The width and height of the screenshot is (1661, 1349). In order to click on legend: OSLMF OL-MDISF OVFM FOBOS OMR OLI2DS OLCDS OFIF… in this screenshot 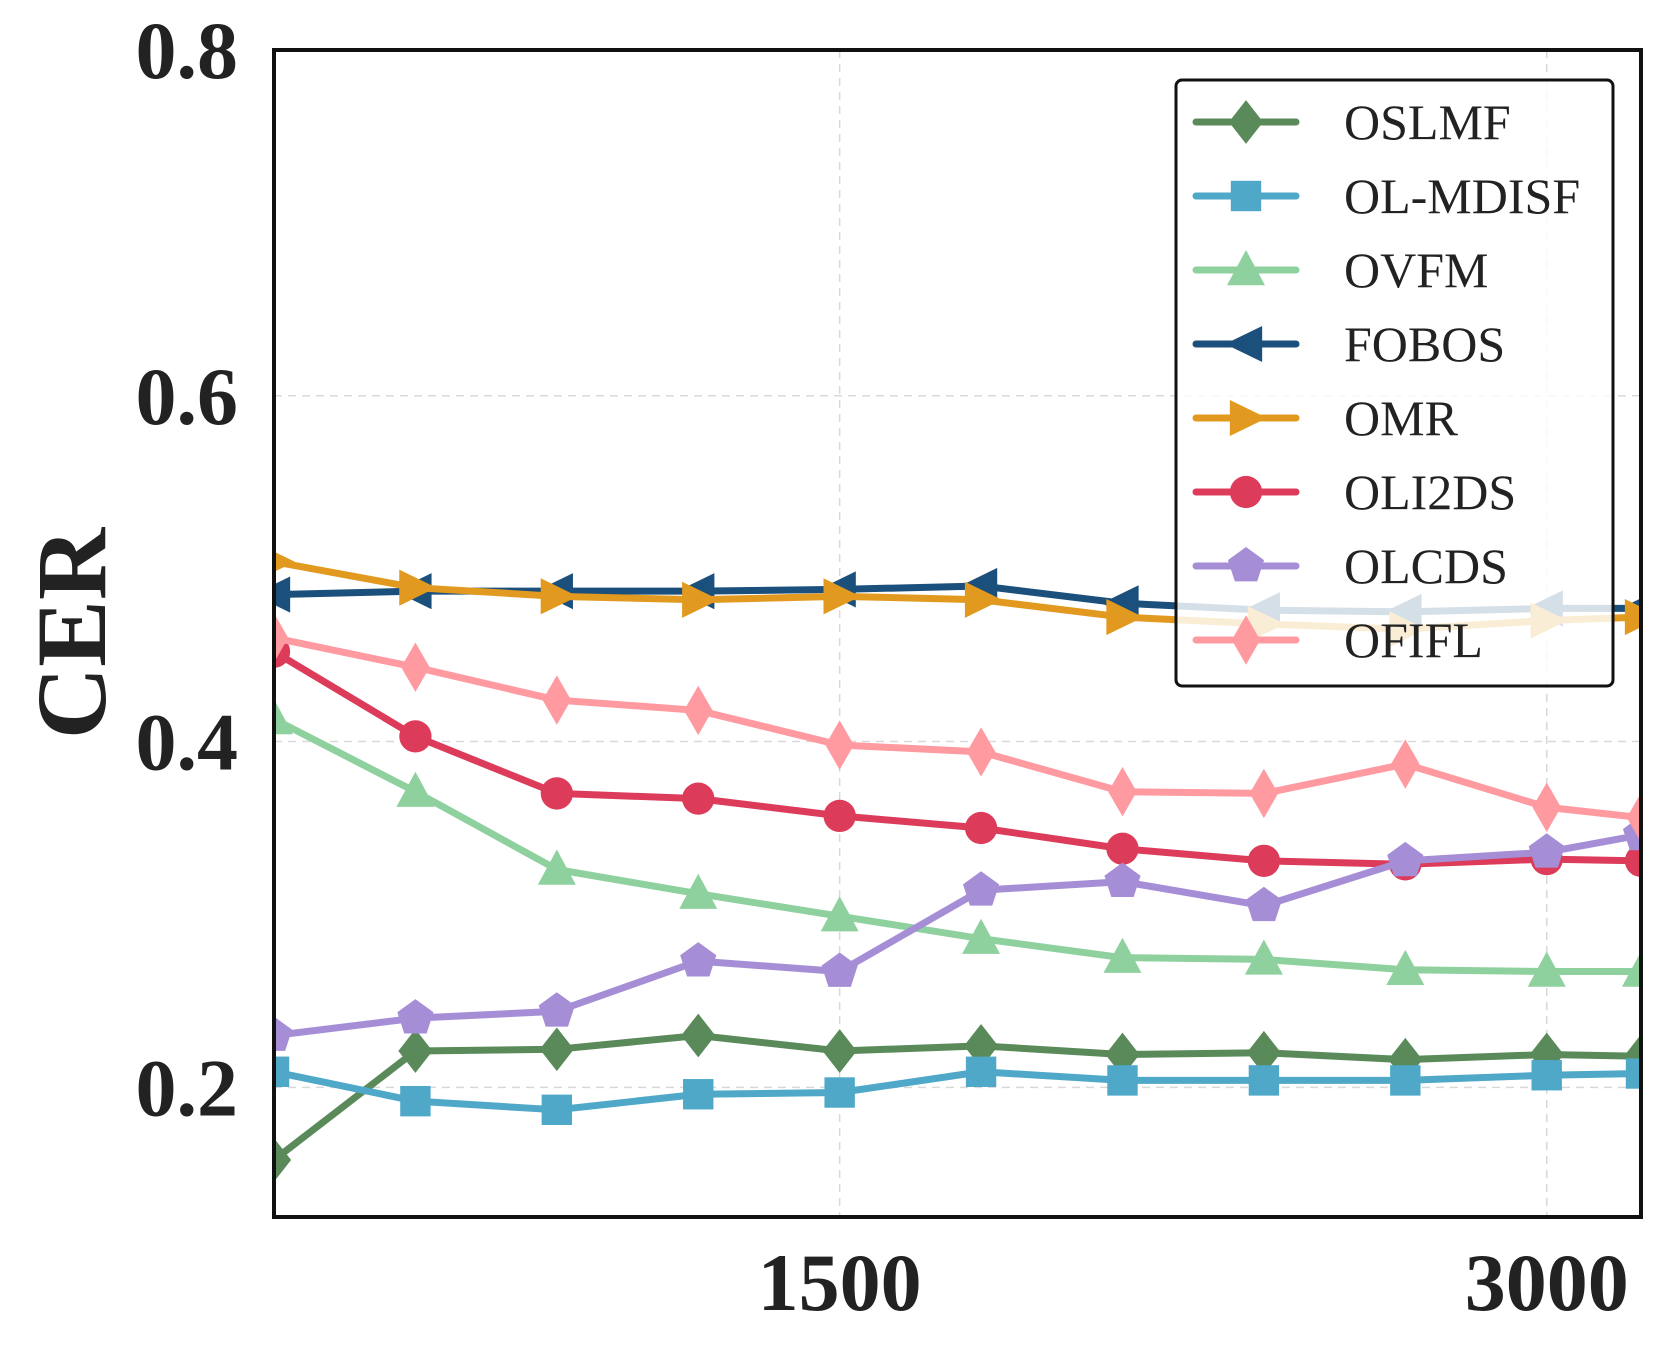, I will do `click(1394, 383)`.